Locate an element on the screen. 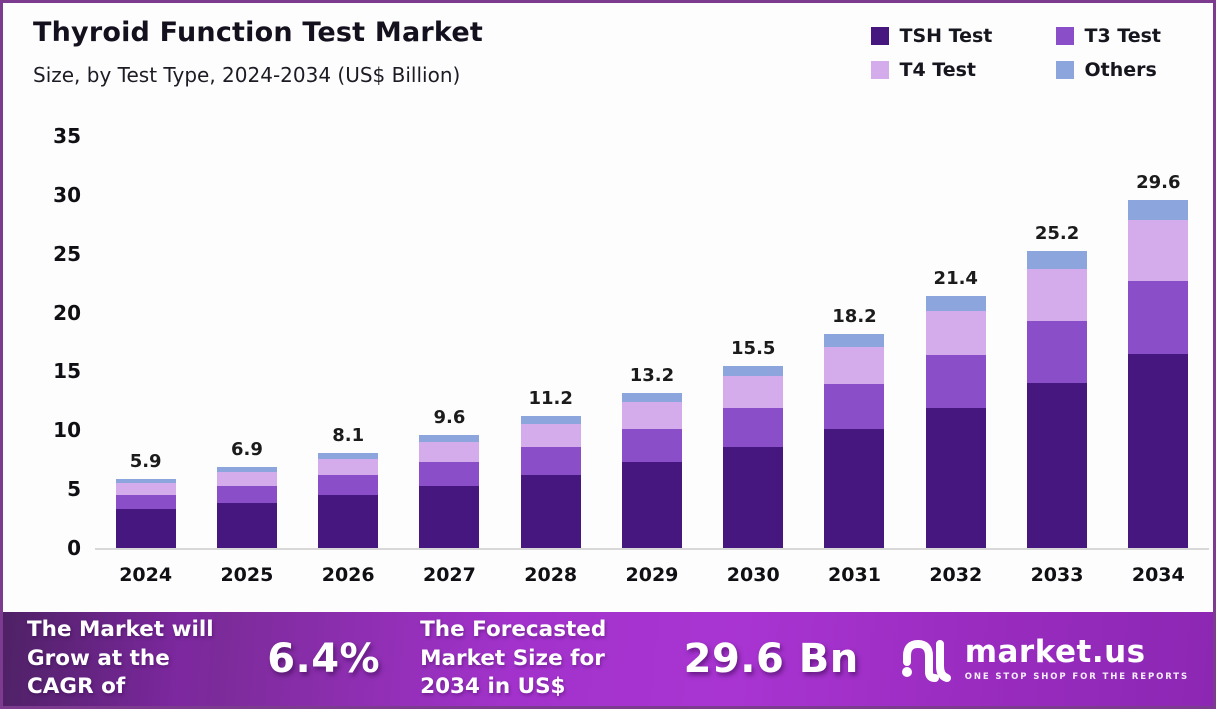  legend-label-others: Others is located at coordinates (1120, 70).